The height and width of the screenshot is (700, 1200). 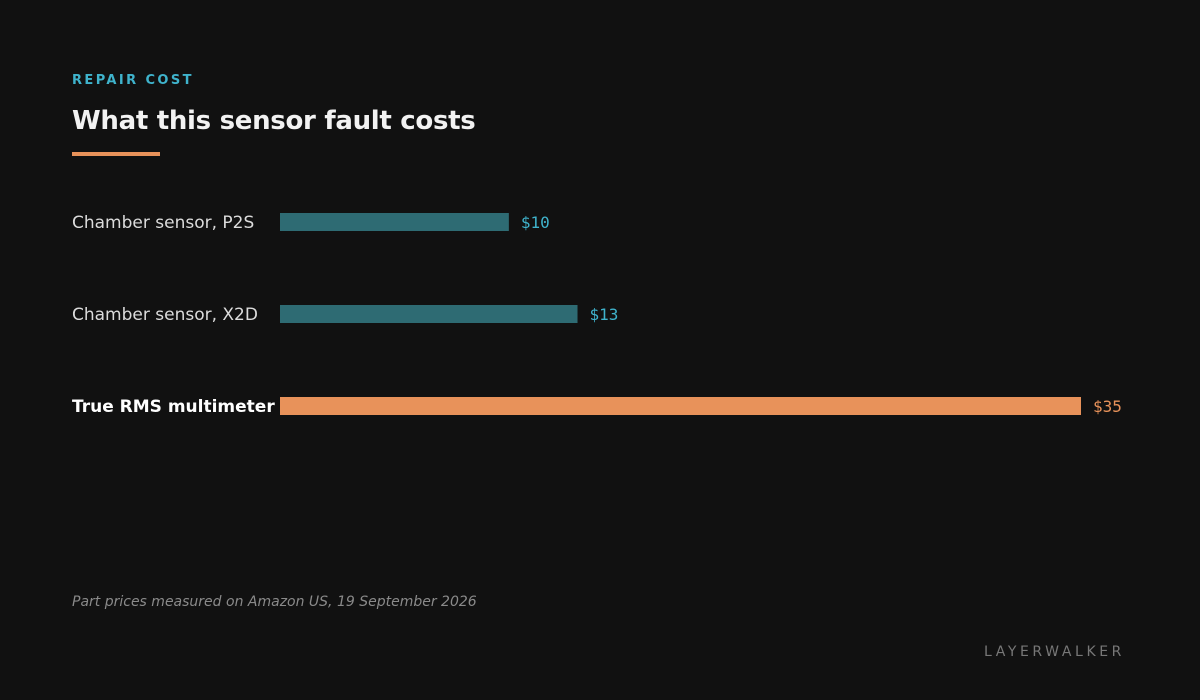 I want to click on chart-eyebrow: REPAIR COST, so click(x=133, y=80).